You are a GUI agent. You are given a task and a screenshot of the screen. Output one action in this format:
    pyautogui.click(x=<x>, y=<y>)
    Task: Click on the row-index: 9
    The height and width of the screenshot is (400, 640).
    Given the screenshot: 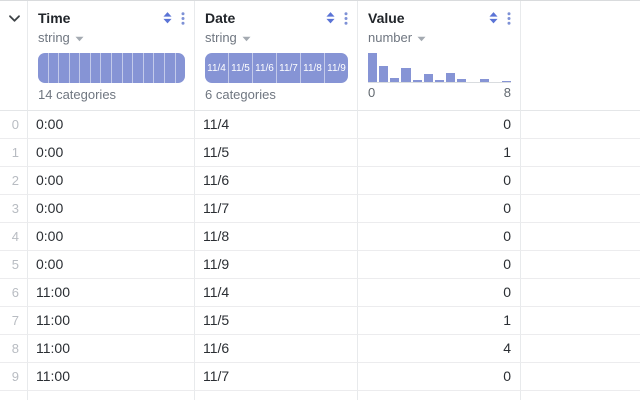 What is the action you would take?
    pyautogui.click(x=14, y=377)
    